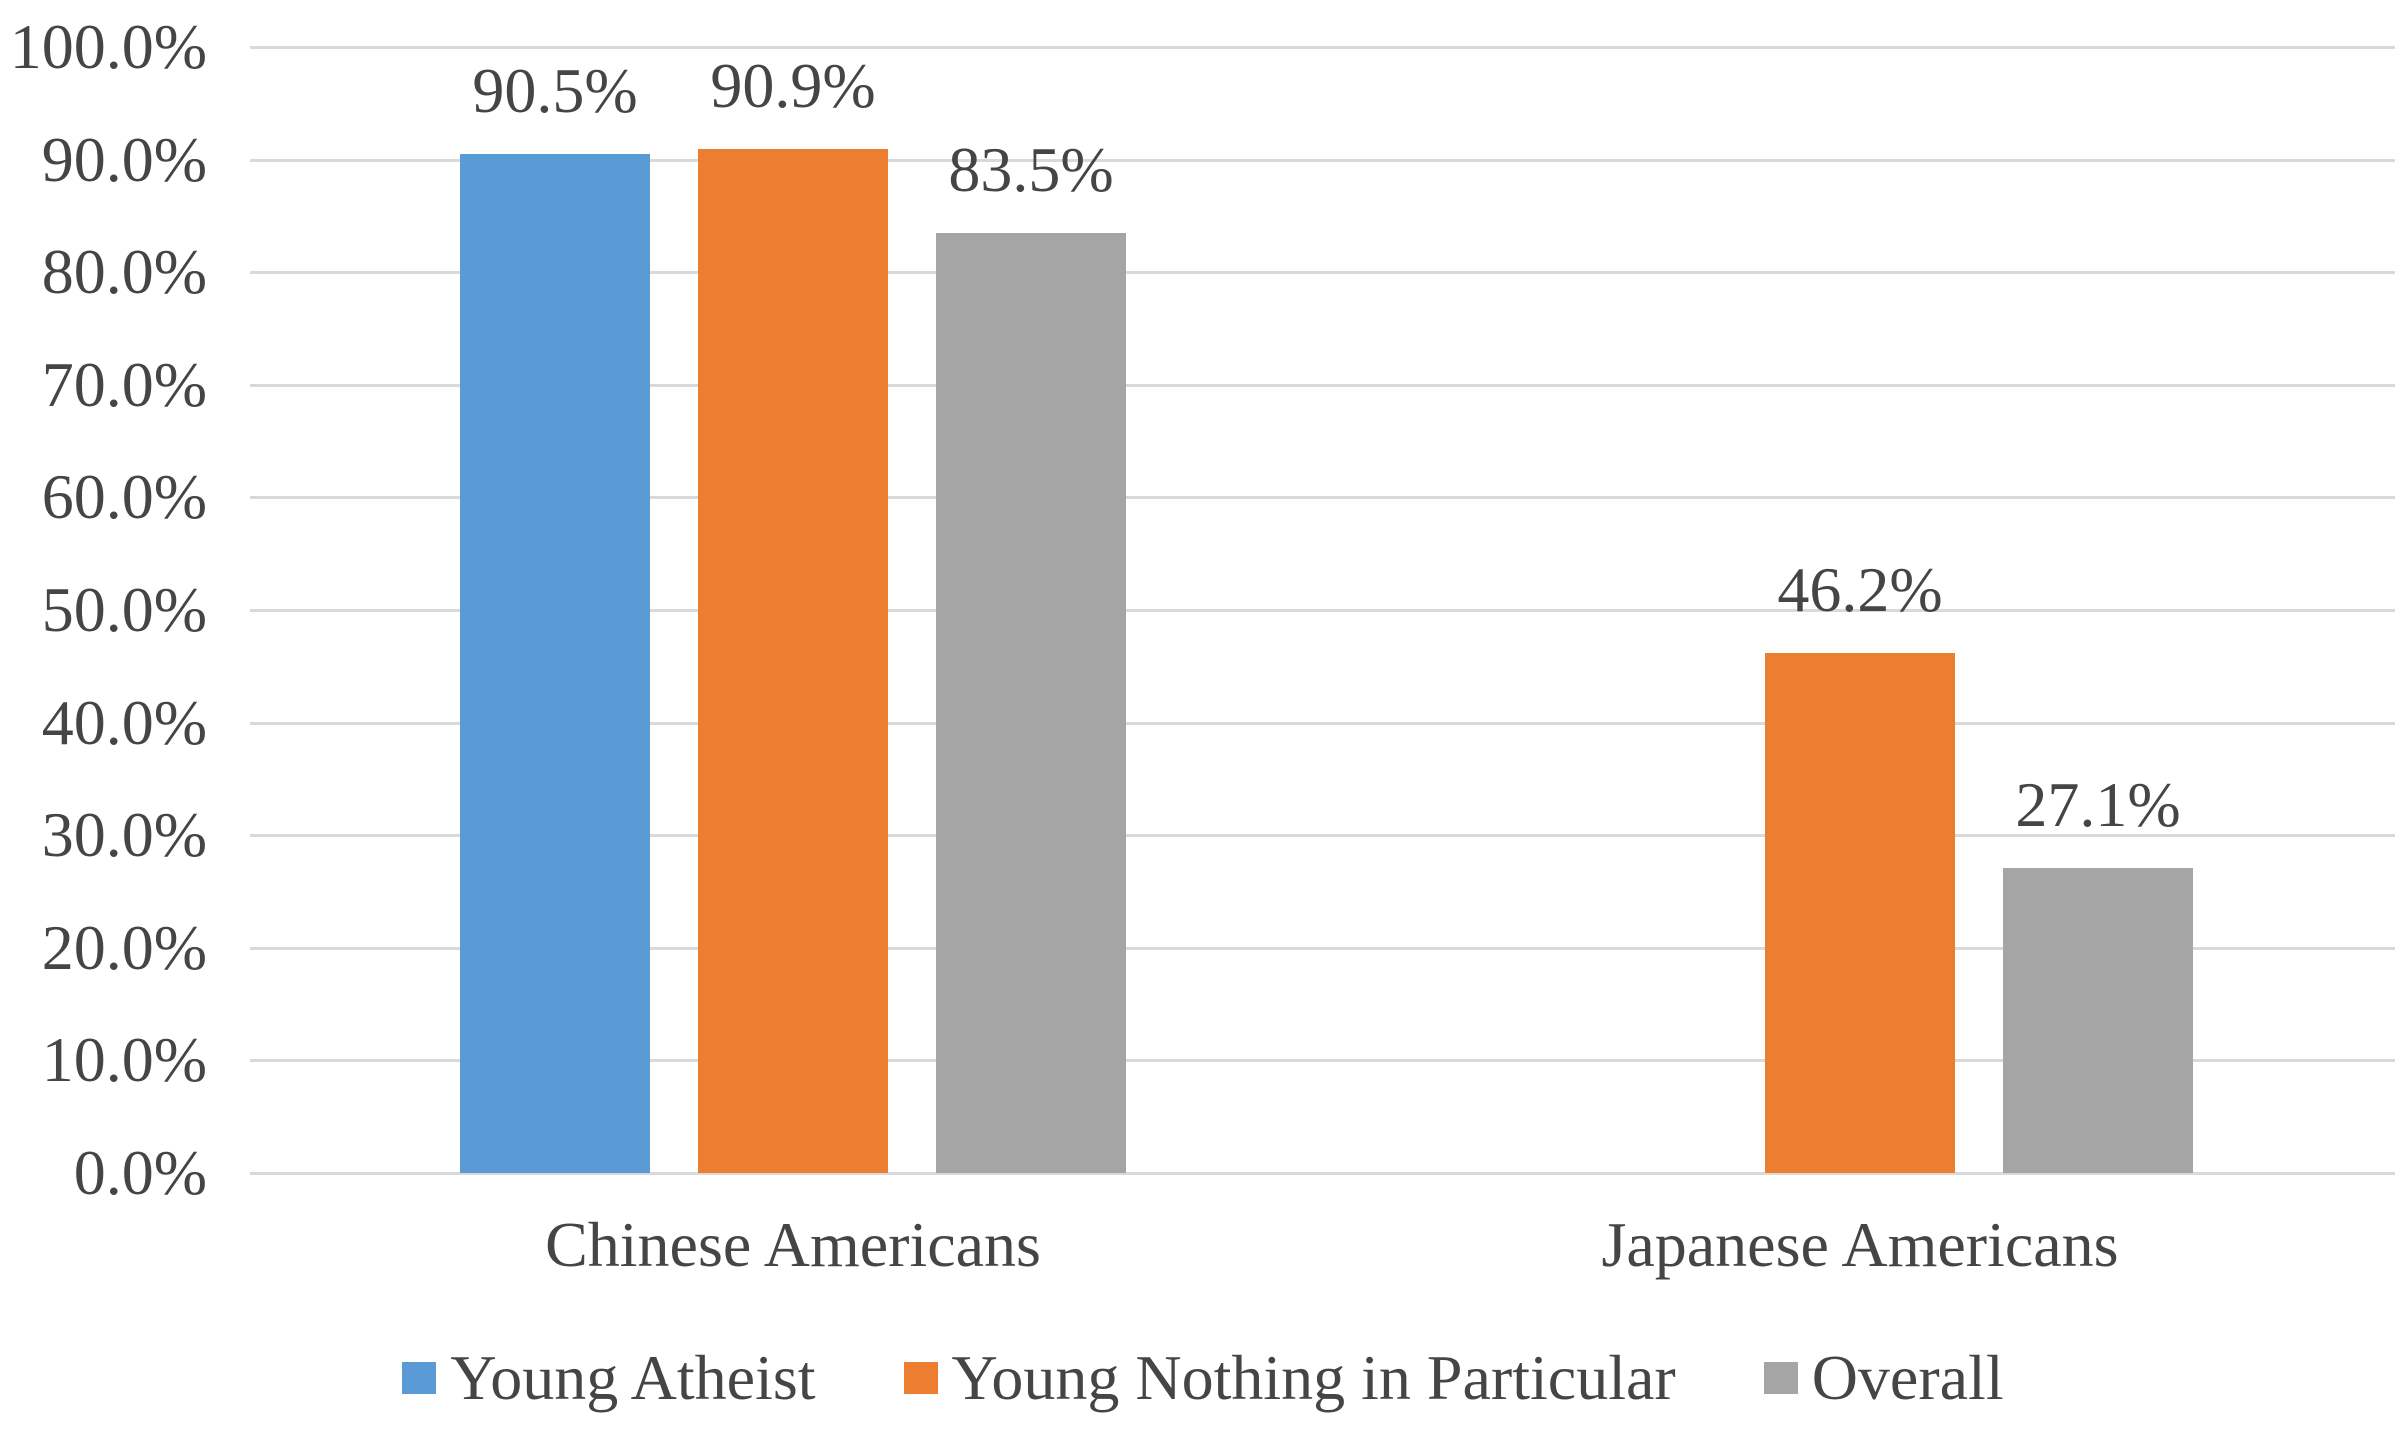 The width and height of the screenshot is (2406, 1431). What do you see at coordinates (1860, 912) in the screenshot?
I see `bar-young-nothing-in-particular-japanese-americans` at bounding box center [1860, 912].